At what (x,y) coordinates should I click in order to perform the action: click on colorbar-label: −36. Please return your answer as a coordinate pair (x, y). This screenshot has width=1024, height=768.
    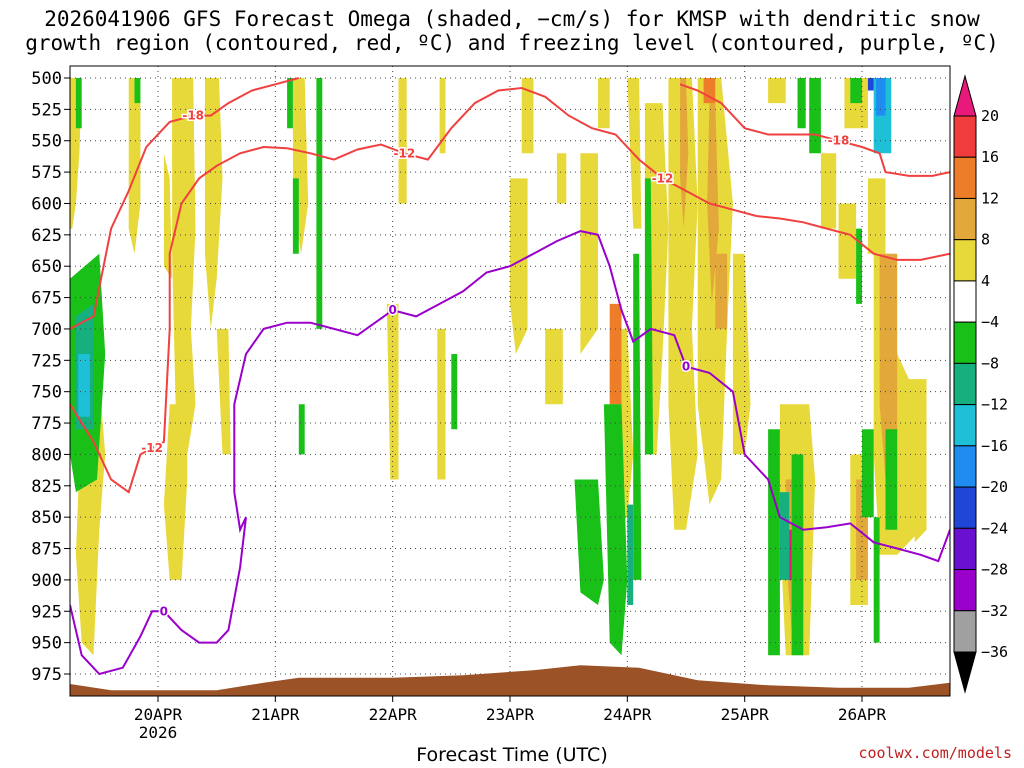
    Looking at the image, I should click on (994, 652).